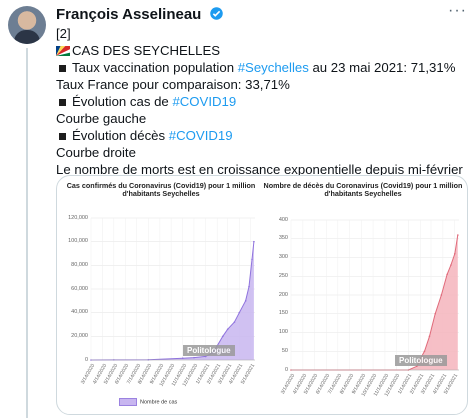  What do you see at coordinates (283, 275) in the screenshot?
I see `y-tick-label: 250` at bounding box center [283, 275].